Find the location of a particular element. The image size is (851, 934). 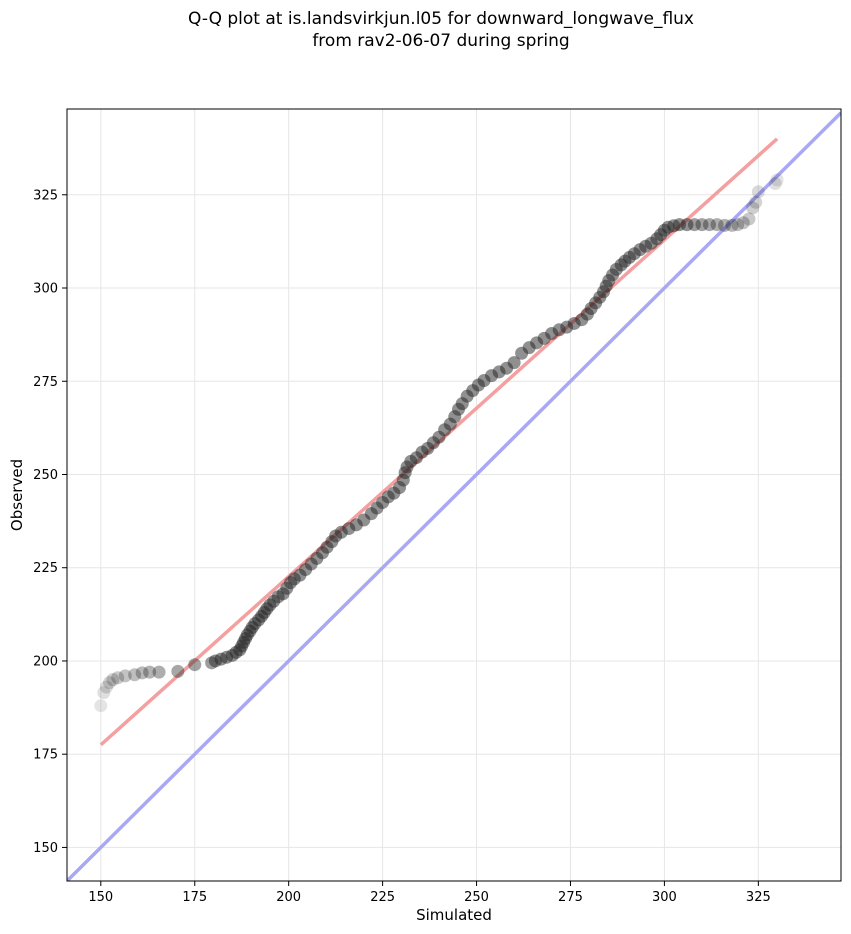

y-tick-label: 275 is located at coordinates (45, 382).